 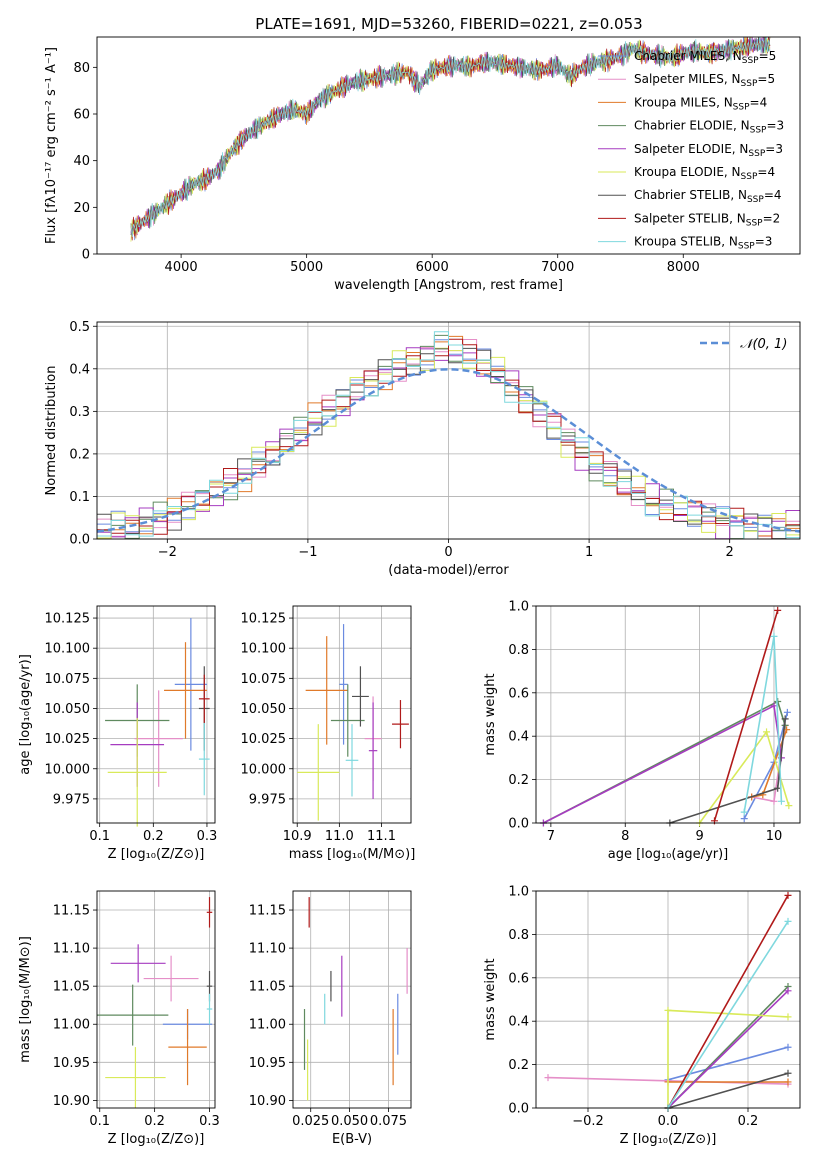 I want to click on y-axis-label: age [log₁₀(age/yr)], so click(x=25, y=714).